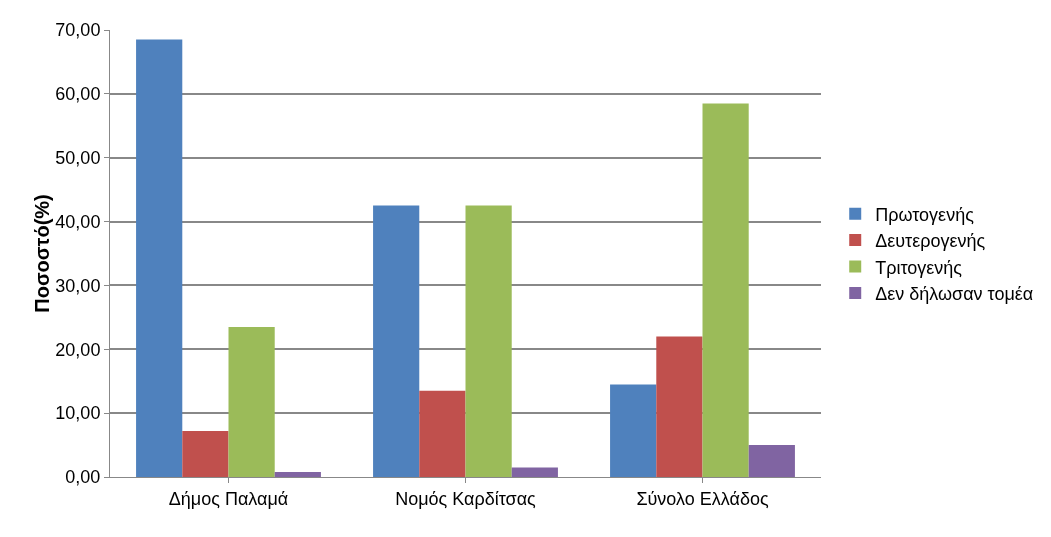 This screenshot has width=1051, height=537. Describe the element at coordinates (83, 477) in the screenshot. I see `y-tick-label: 0,00` at that location.